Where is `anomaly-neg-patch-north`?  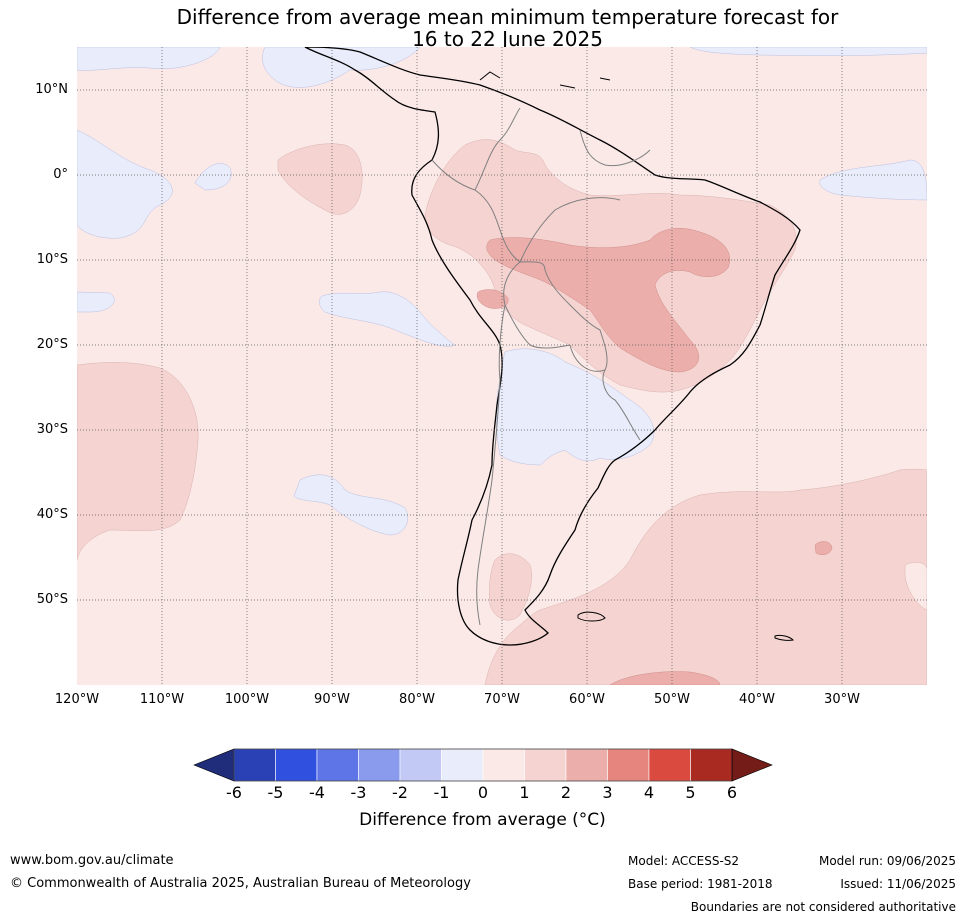 anomaly-neg-patch-north is located at coordinates (341, 67).